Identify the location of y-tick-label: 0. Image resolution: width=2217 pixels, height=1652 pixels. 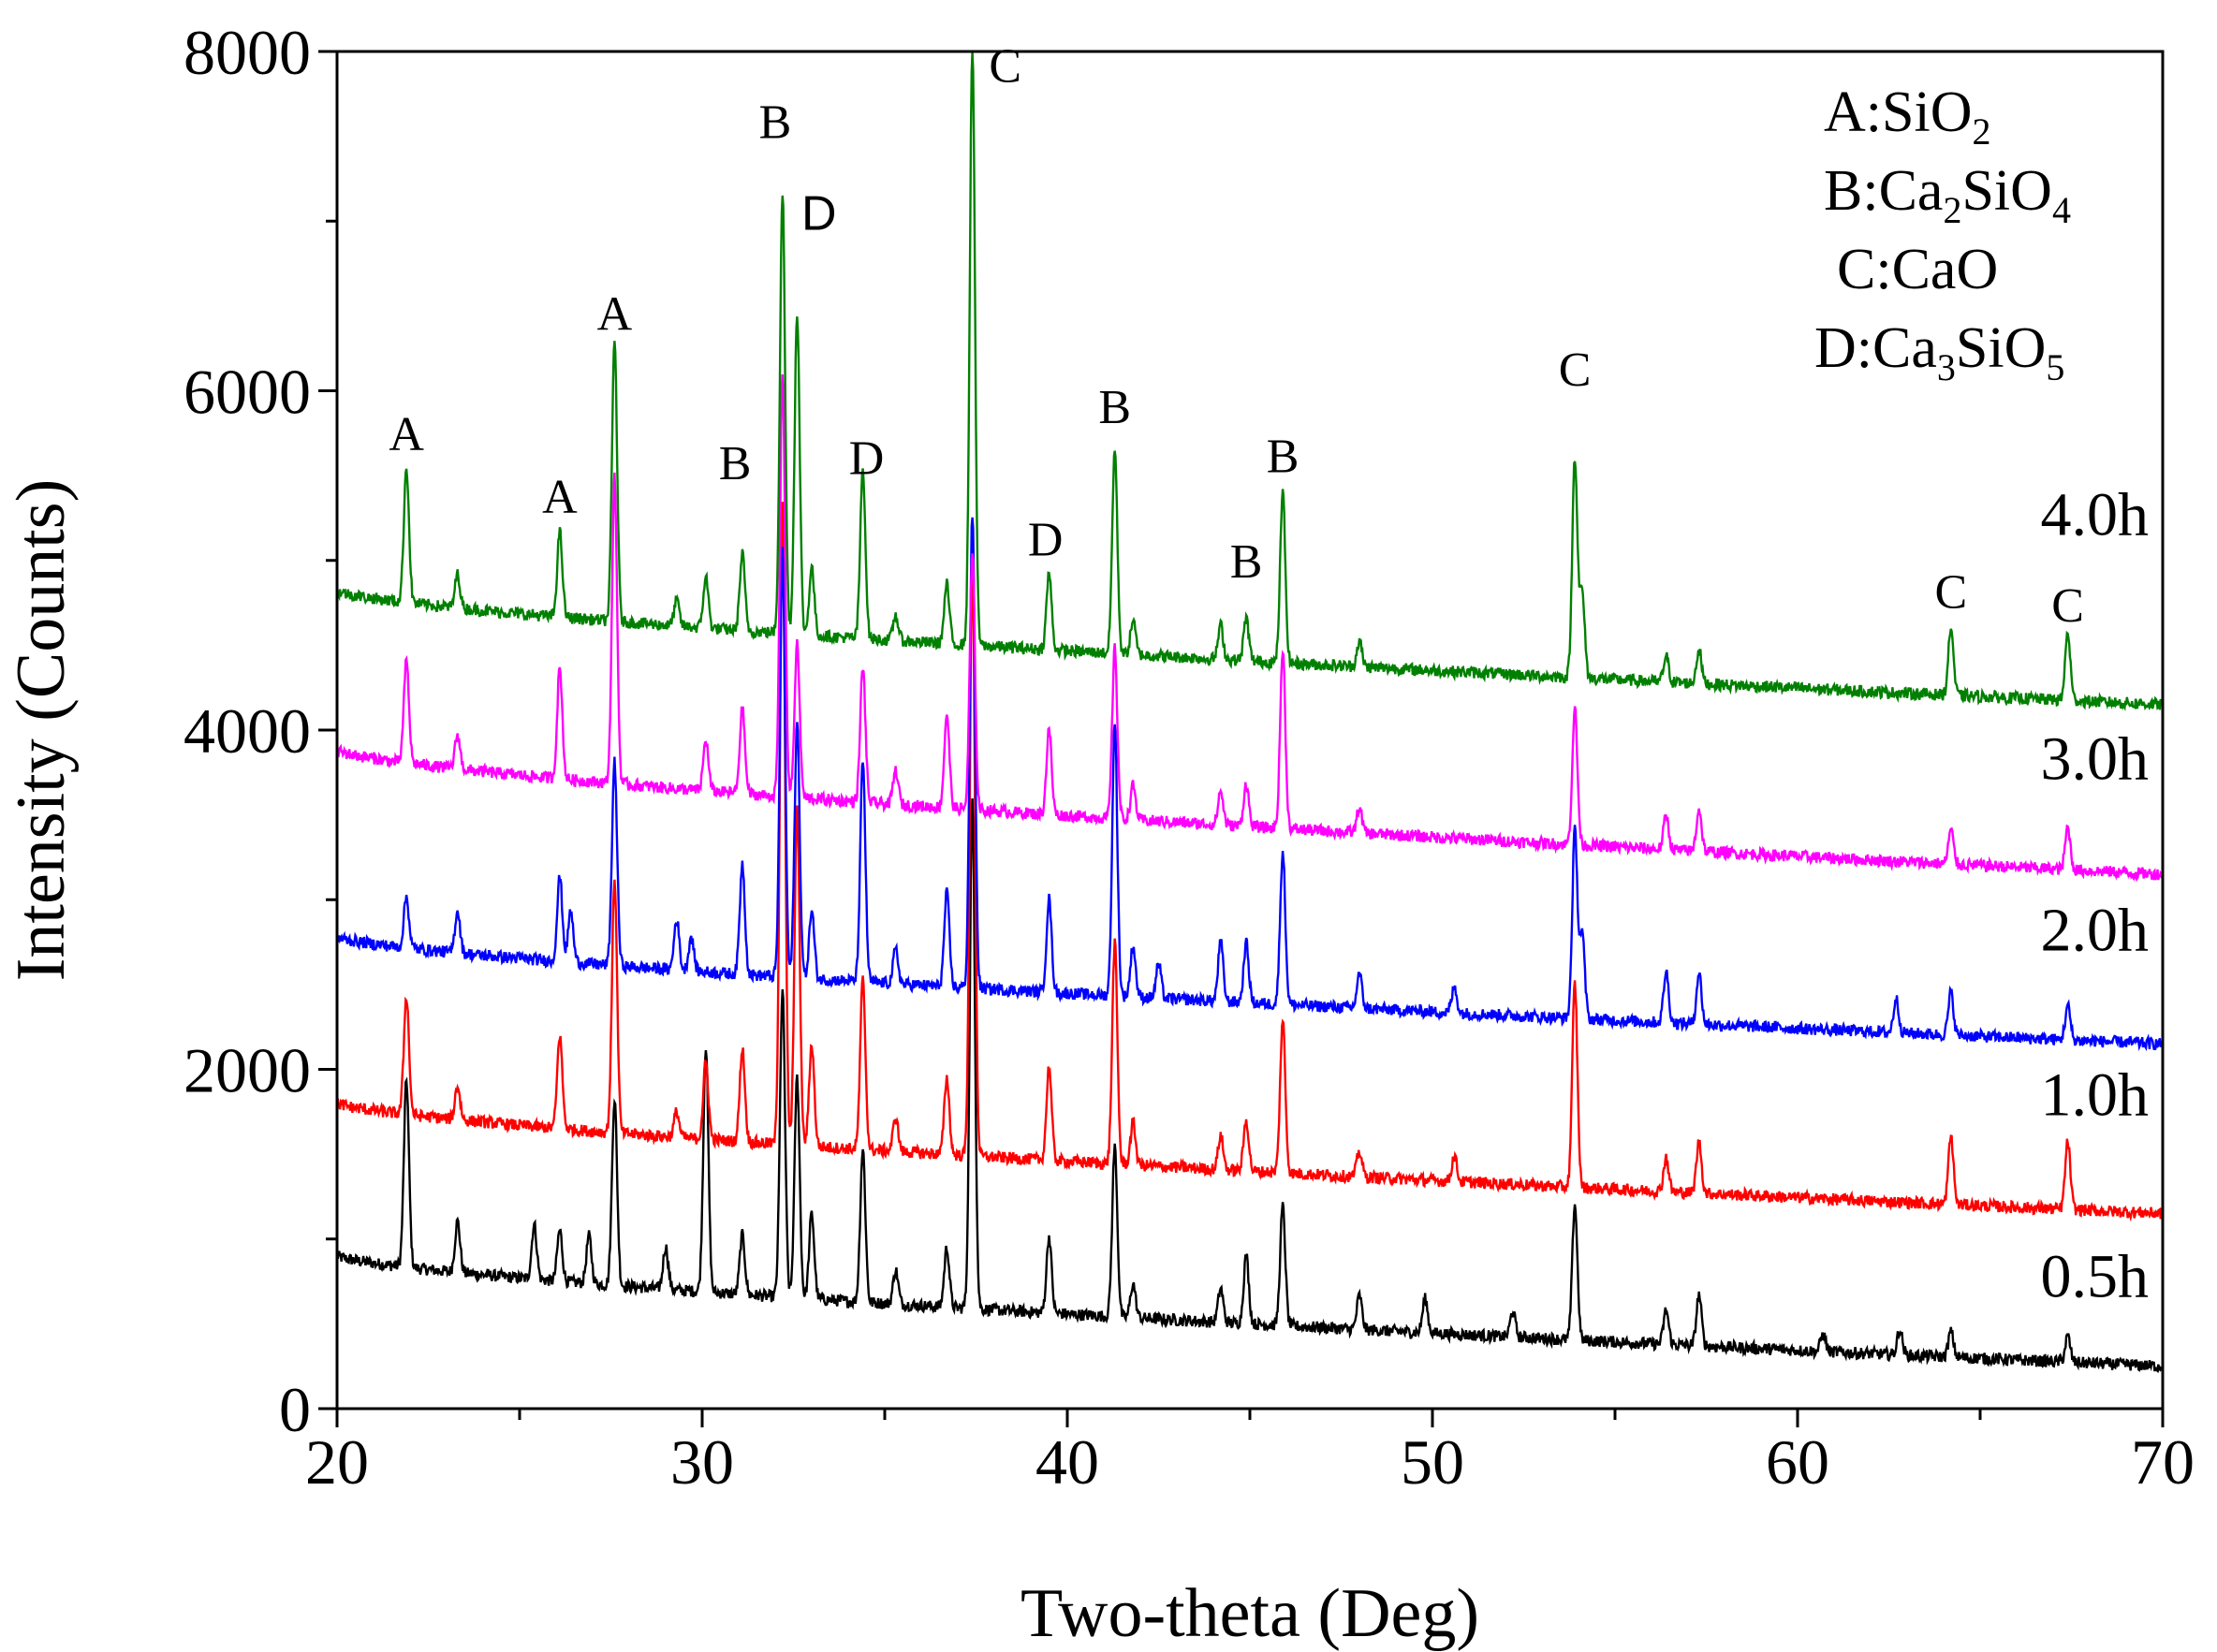
(295, 1410).